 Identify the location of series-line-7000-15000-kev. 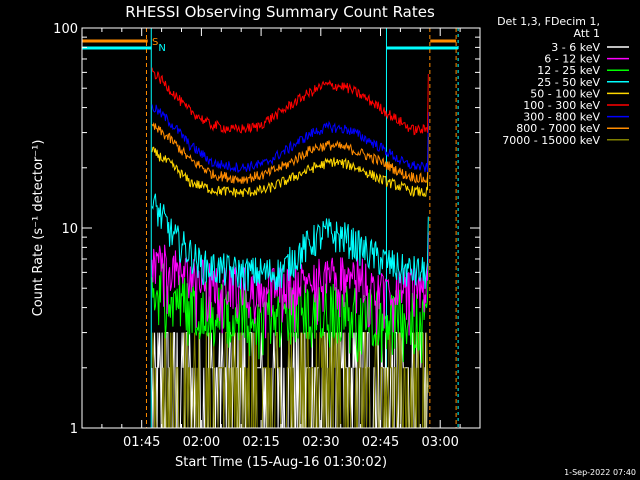
(290, 380).